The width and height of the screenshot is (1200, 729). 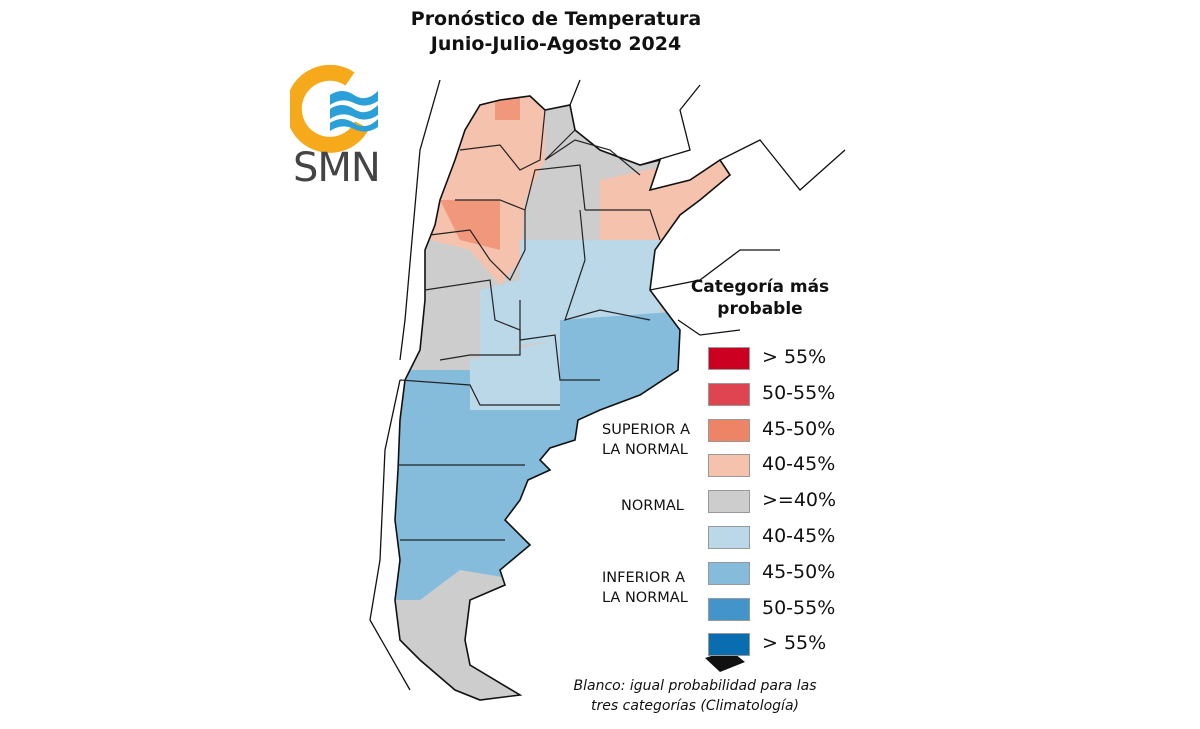 What do you see at coordinates (760, 298) in the screenshot?
I see `legend-title: Categoría más probable` at bounding box center [760, 298].